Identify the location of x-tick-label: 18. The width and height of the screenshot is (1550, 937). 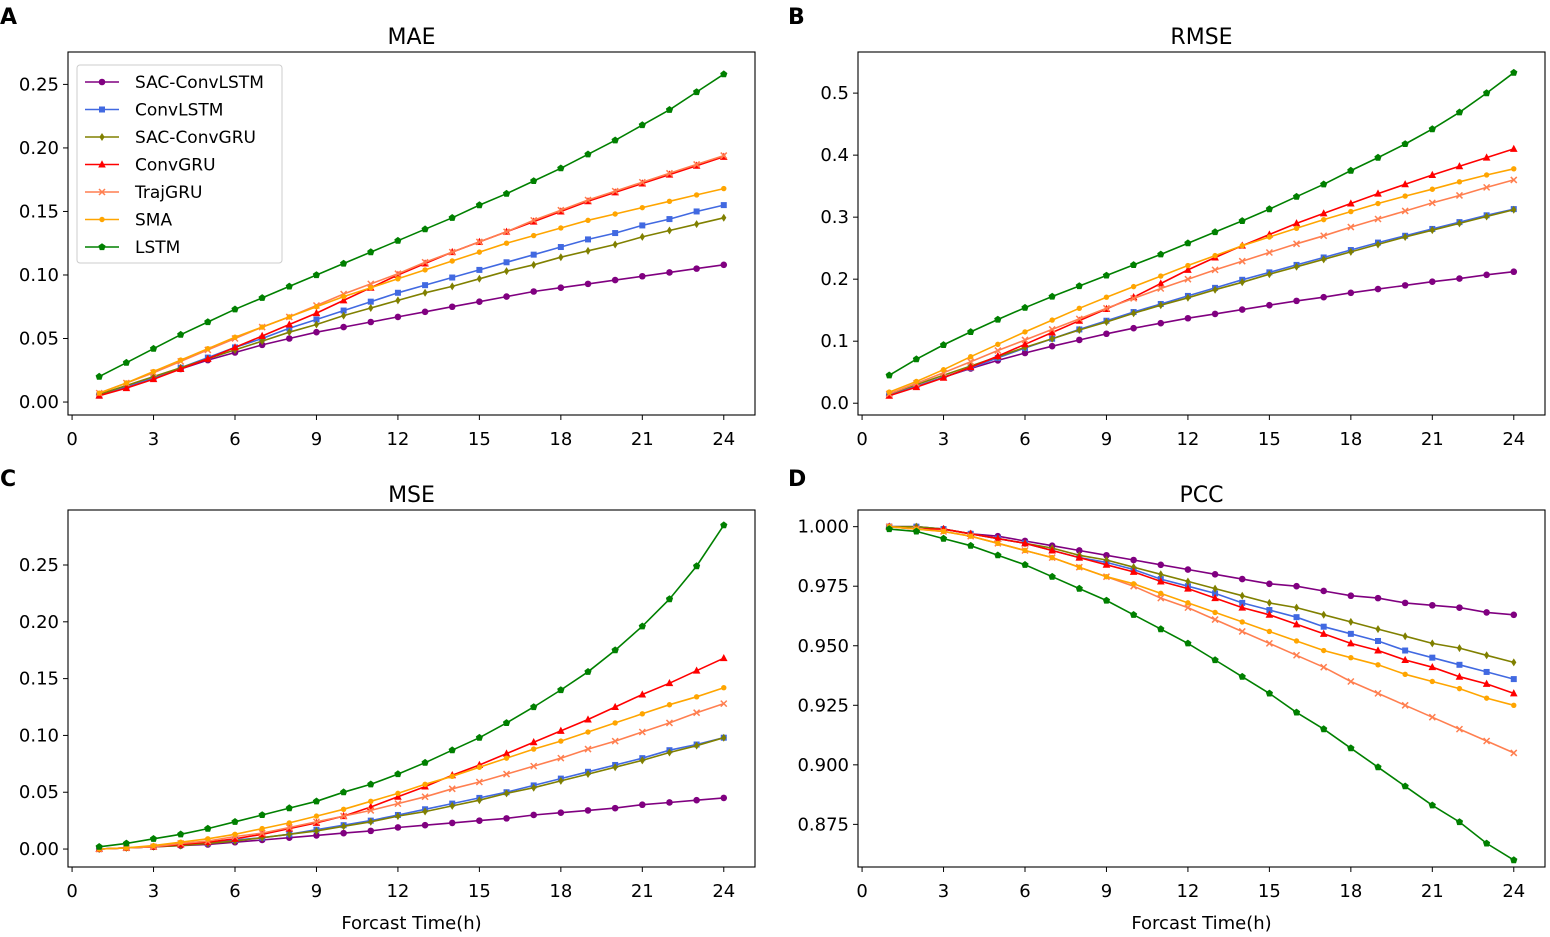
(560, 891).